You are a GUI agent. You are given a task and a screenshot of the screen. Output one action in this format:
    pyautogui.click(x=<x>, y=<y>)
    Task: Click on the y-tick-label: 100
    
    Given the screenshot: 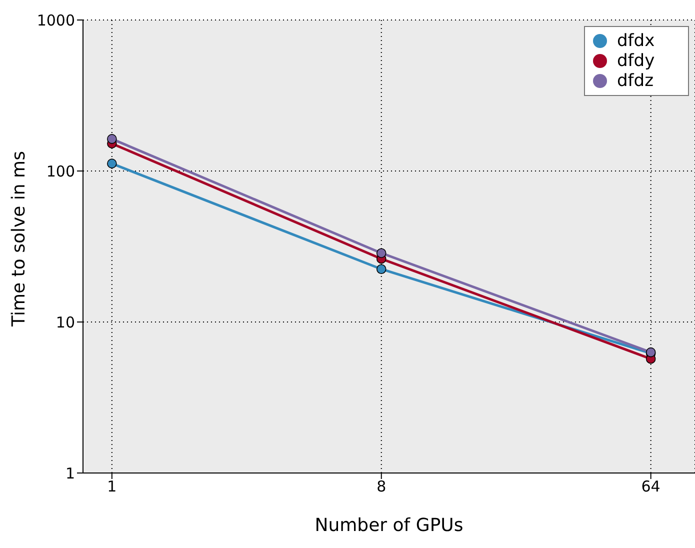 What is the action you would take?
    pyautogui.click(x=60, y=171)
    